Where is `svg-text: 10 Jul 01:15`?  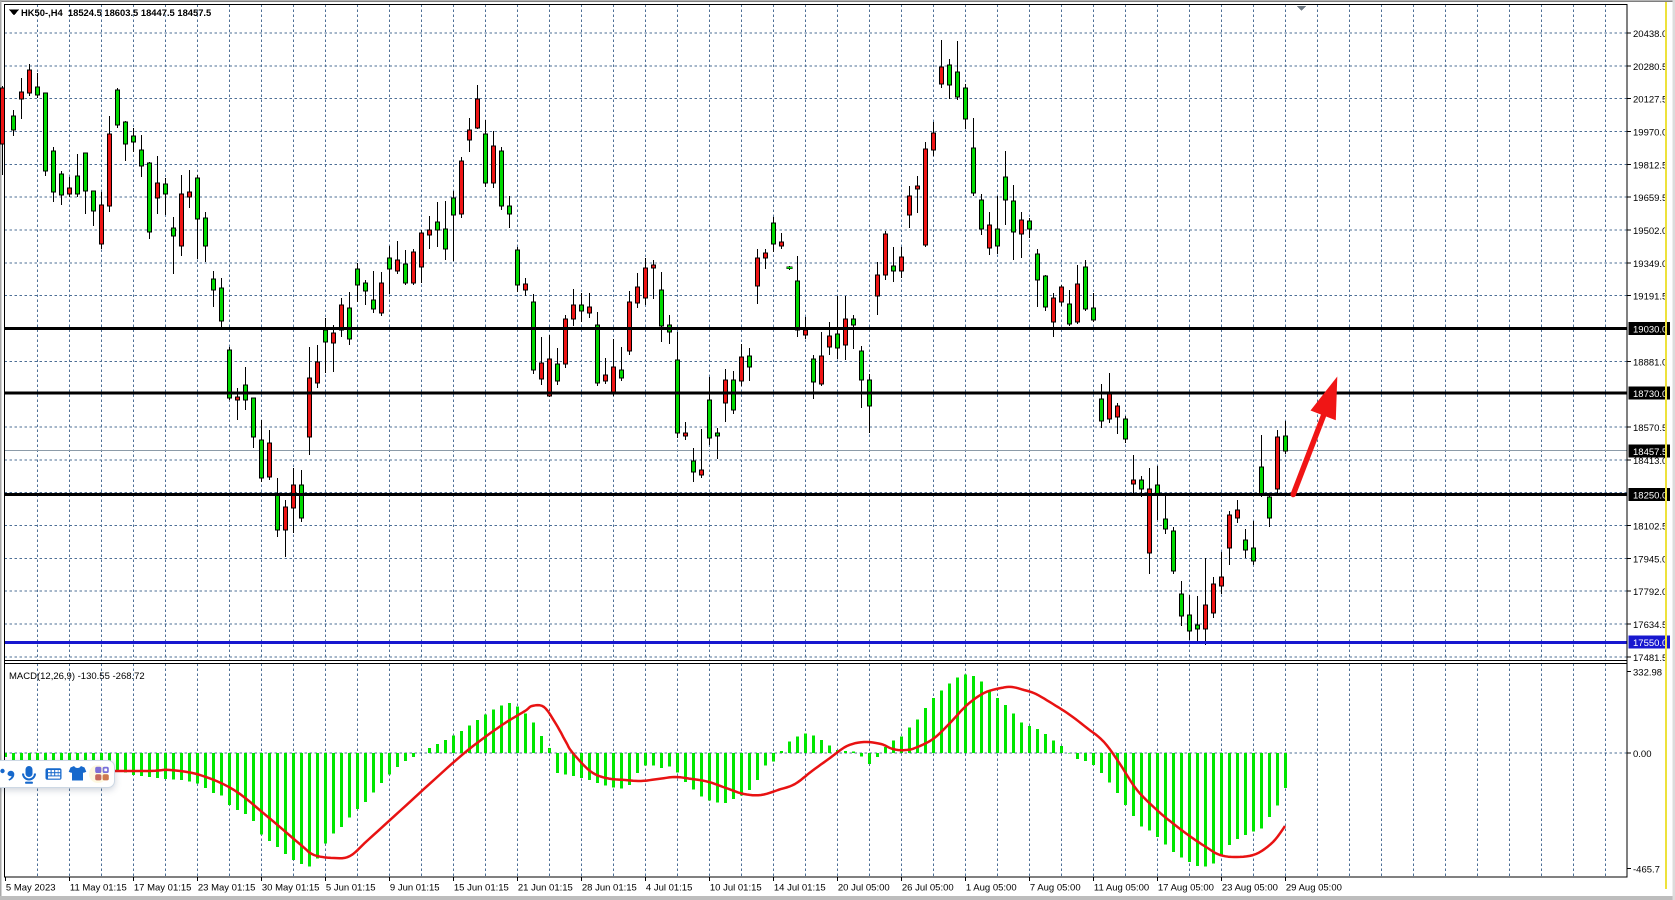 svg-text: 10 Jul 01:15 is located at coordinates (736, 888).